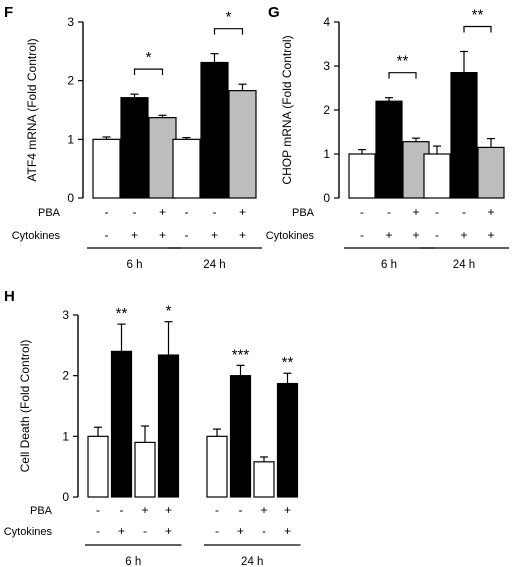  What do you see at coordinates (36, 236) in the screenshot?
I see `panel-f-row-label: Cytokines` at bounding box center [36, 236].